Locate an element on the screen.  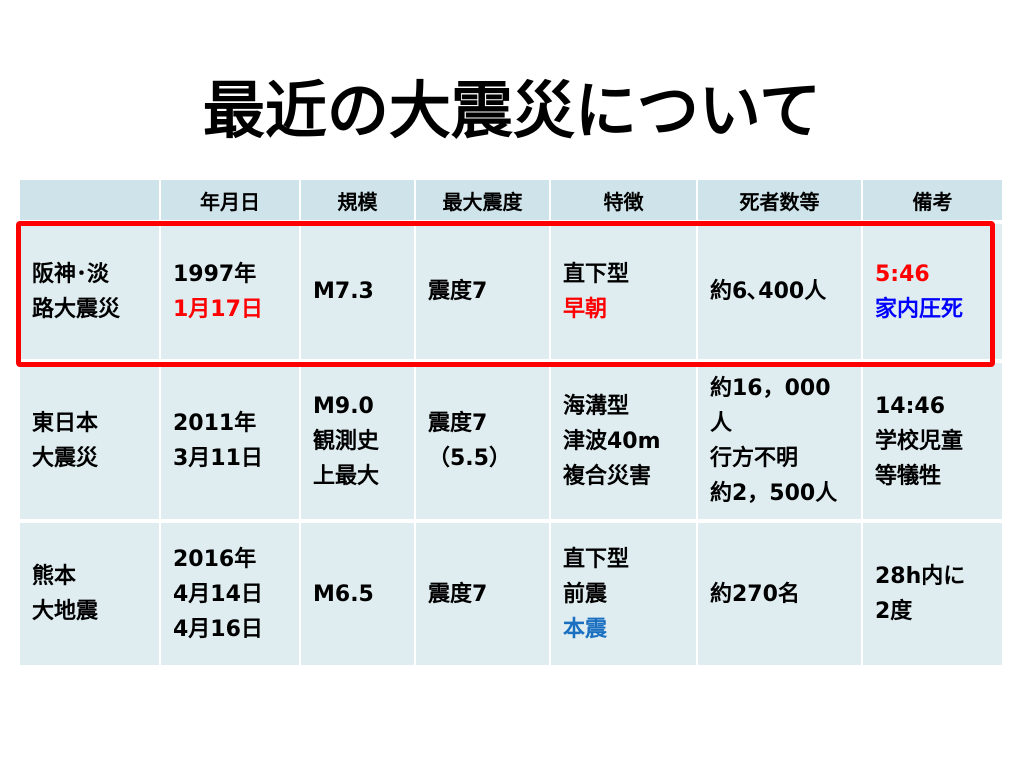
header-cell: 最大震度 is located at coordinates (483, 202).